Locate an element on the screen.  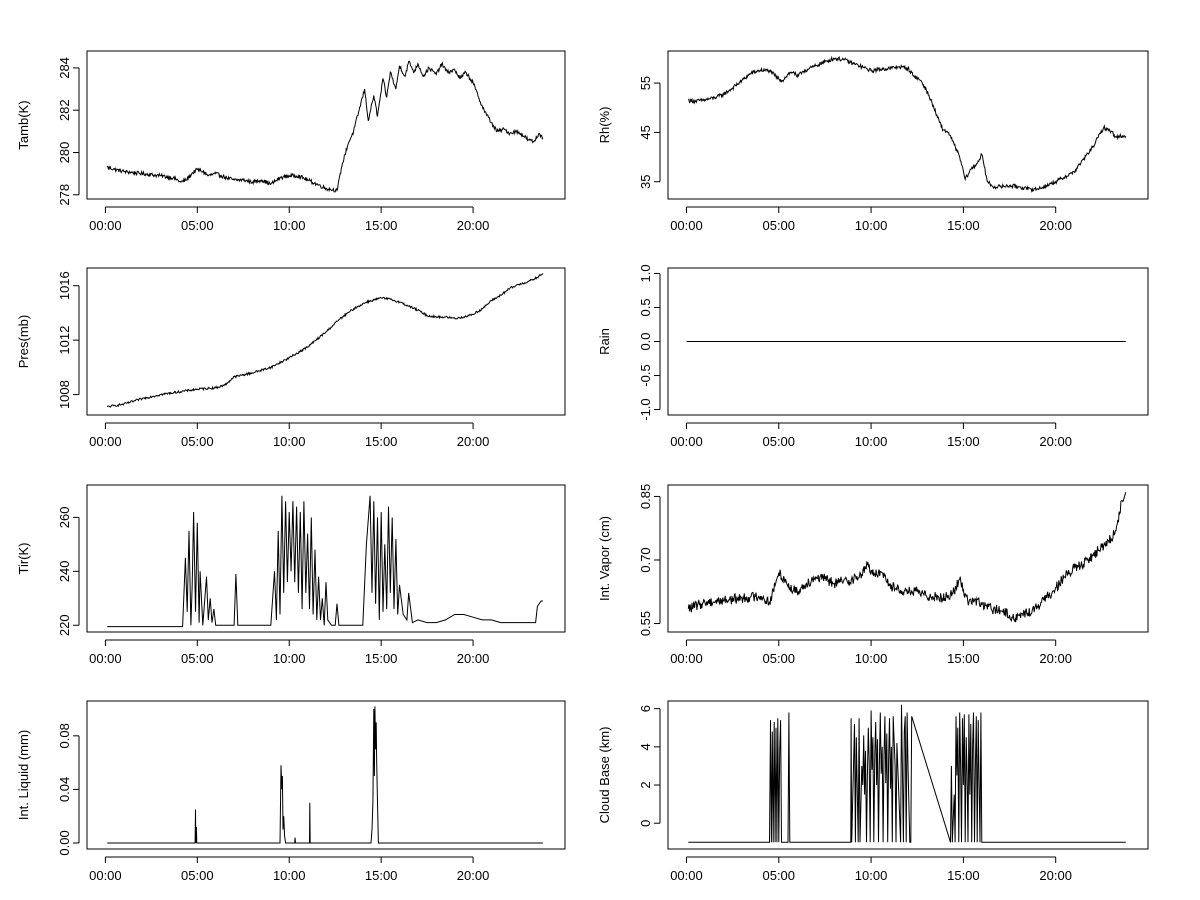
series-line-CloudBase is located at coordinates (907, 773).